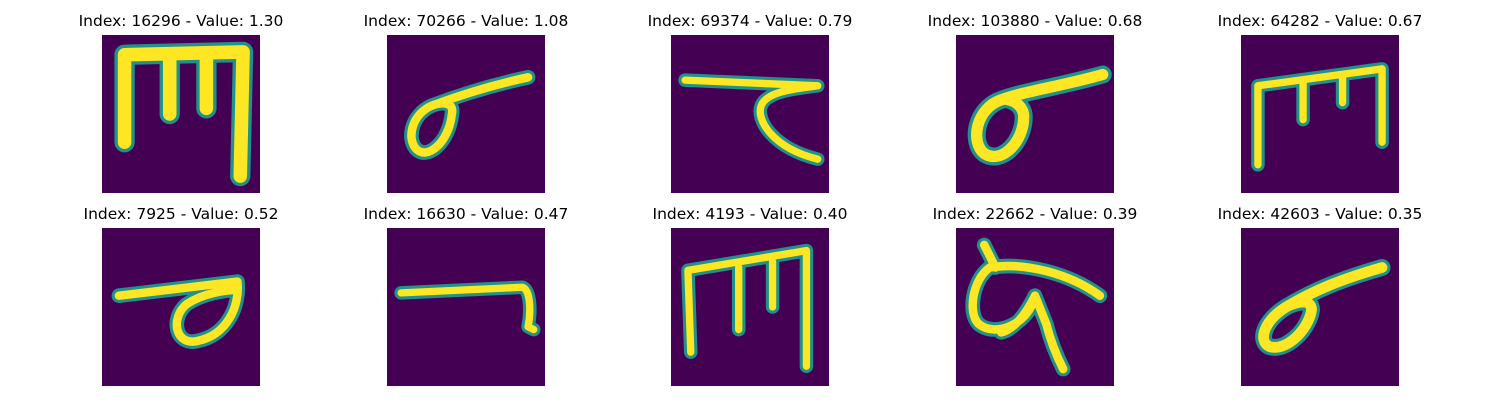 The width and height of the screenshot is (1500, 400). I want to click on panel-title: Index: 64282 - Value: 0.67, so click(1320, 21).